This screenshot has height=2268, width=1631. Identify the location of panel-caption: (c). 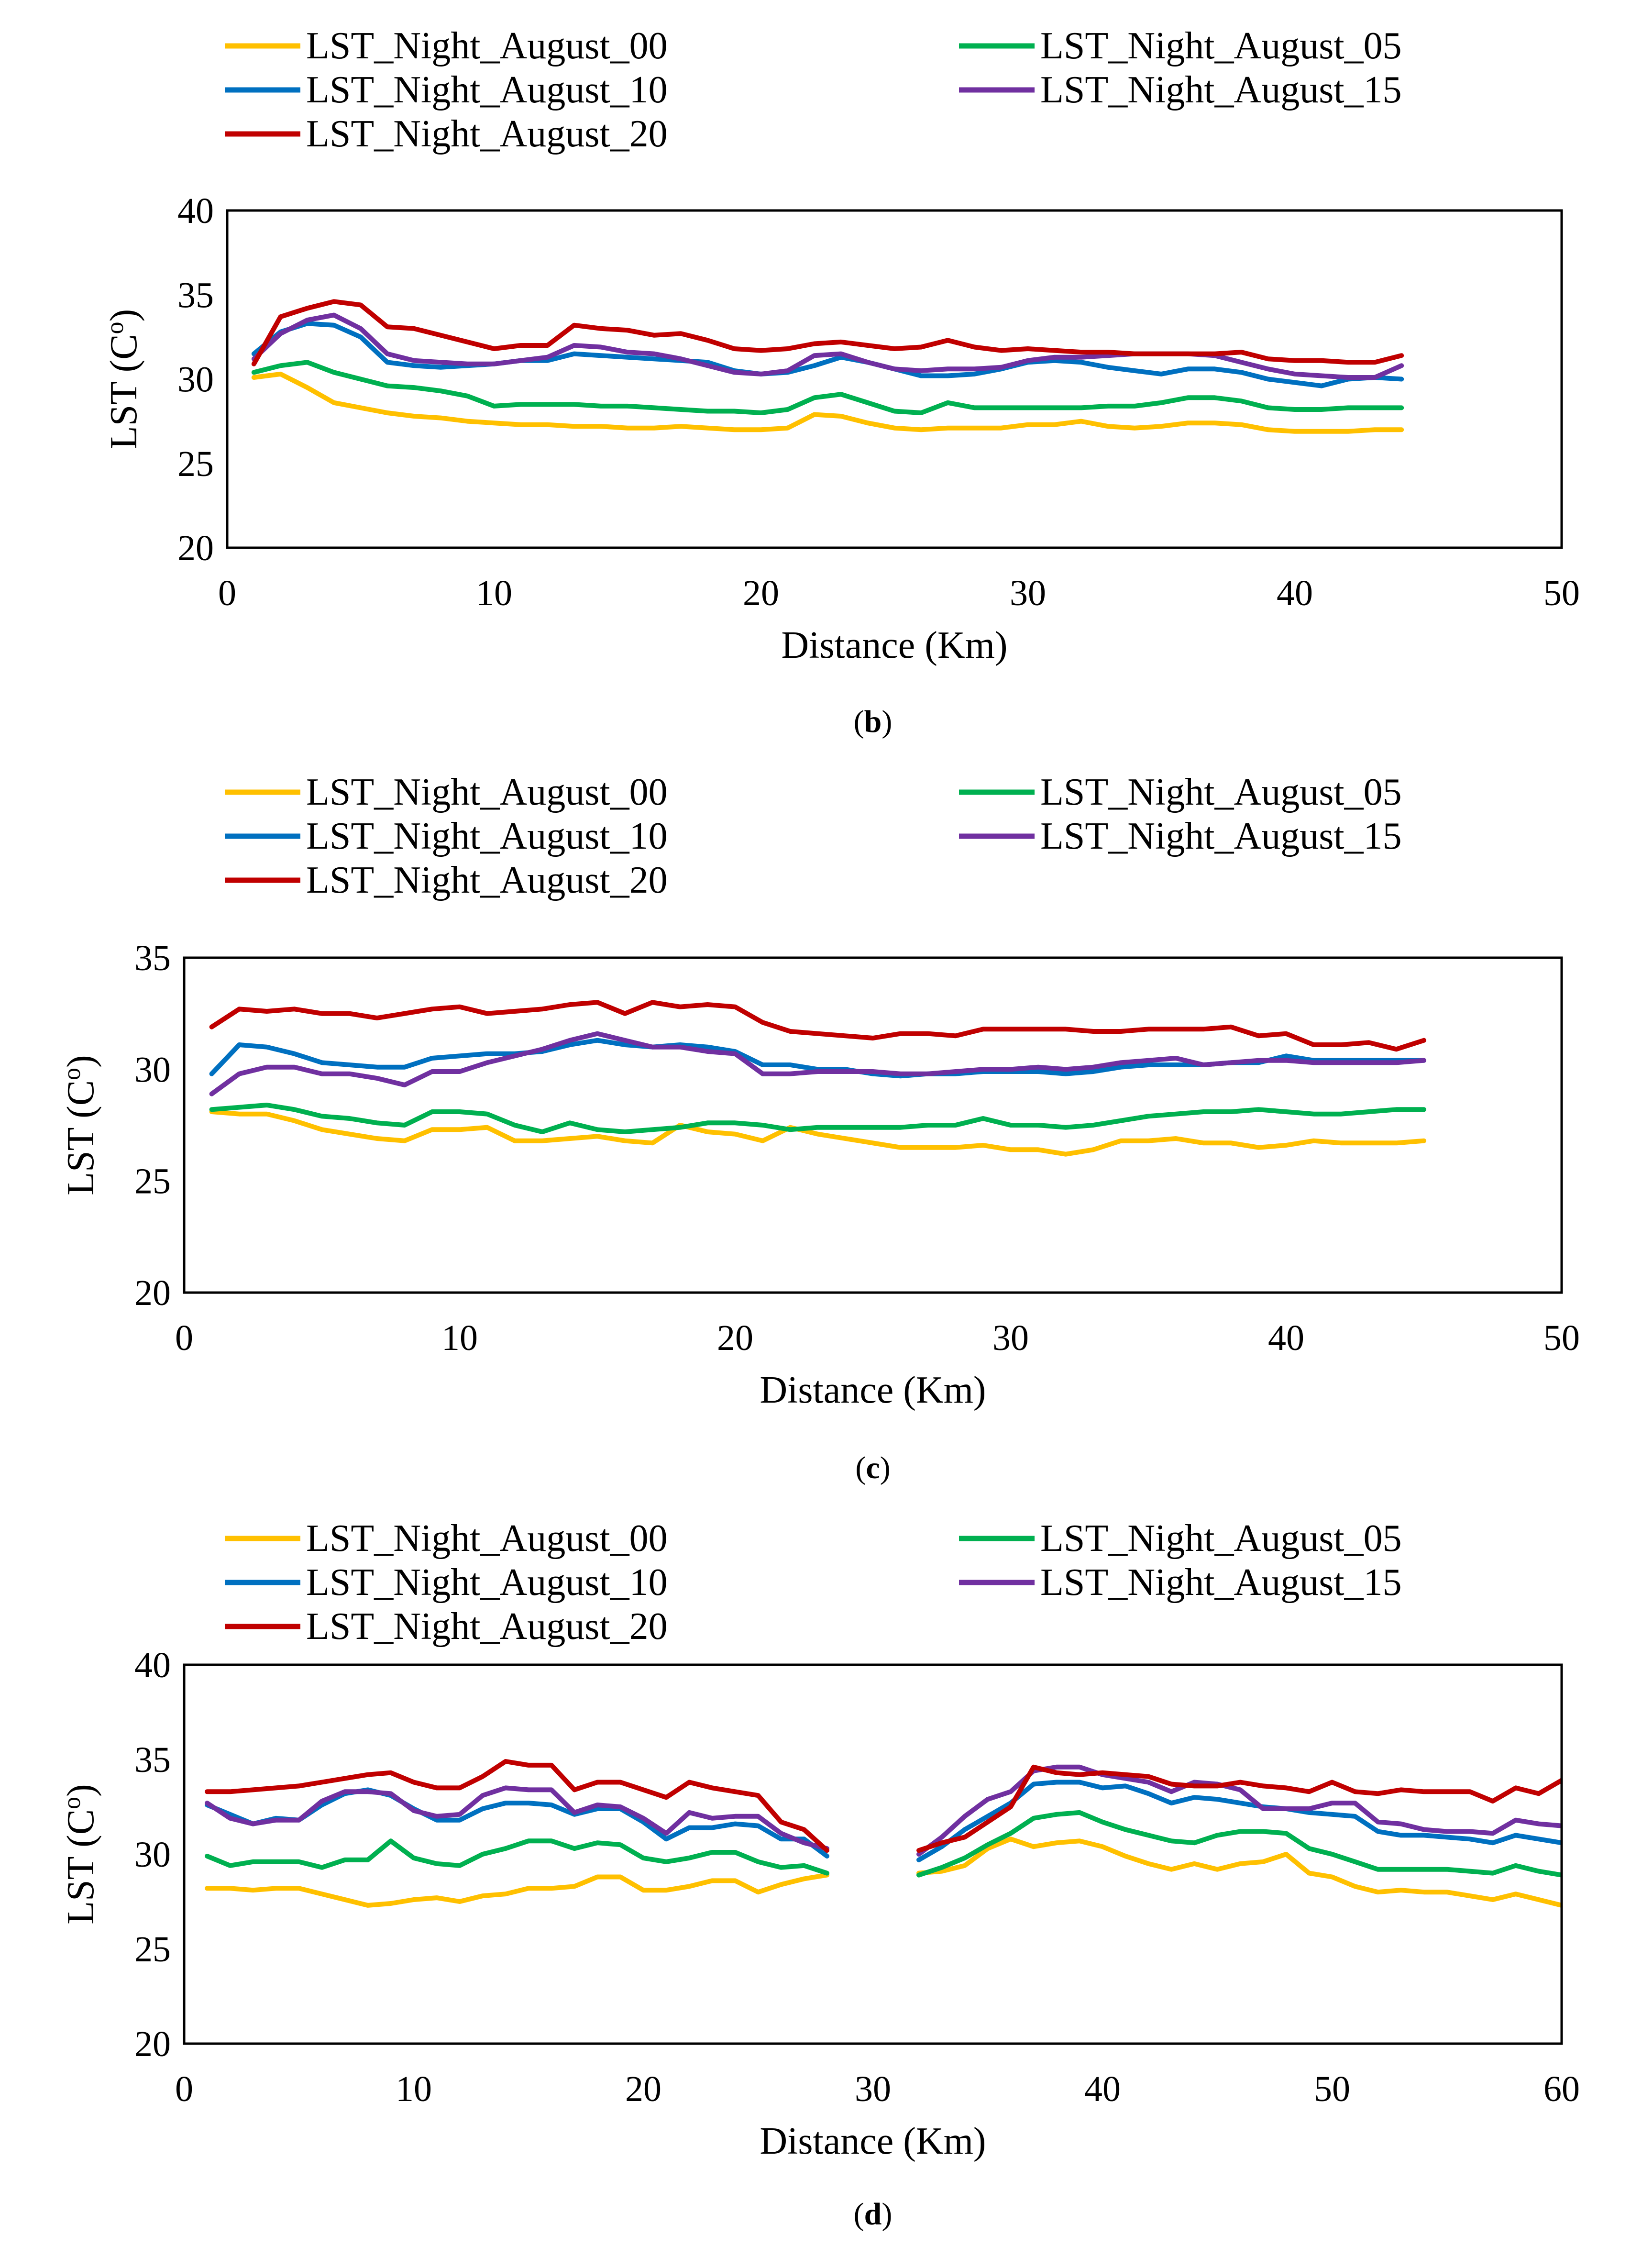
(872, 1467).